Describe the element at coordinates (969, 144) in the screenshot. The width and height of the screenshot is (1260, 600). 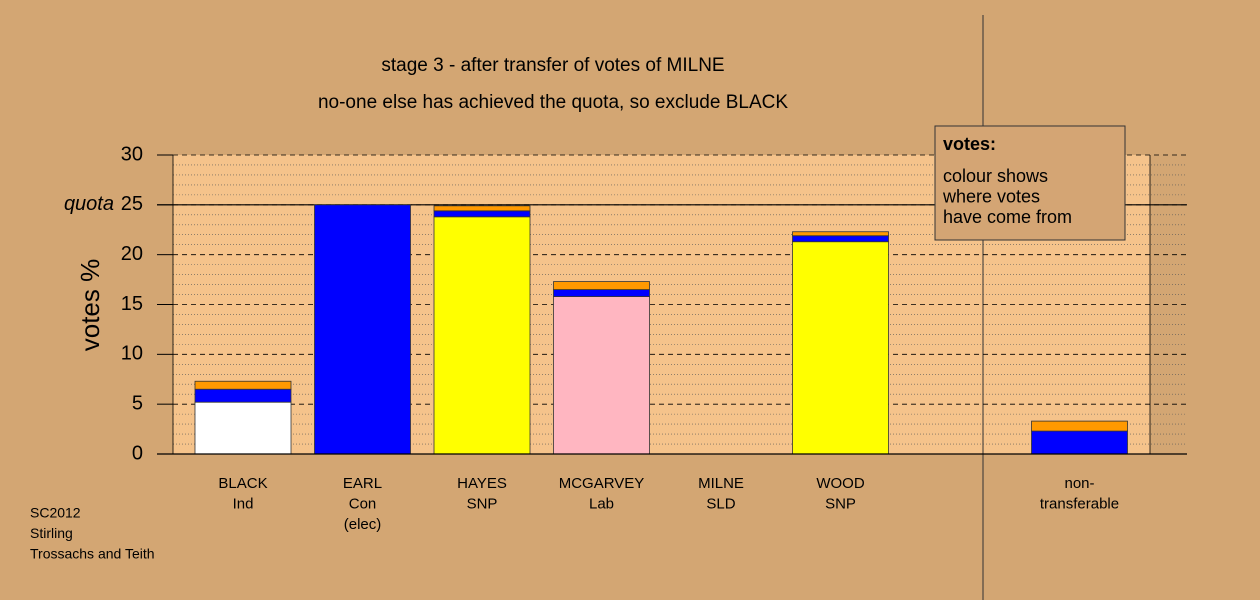
I see `legend-title: votes:` at that location.